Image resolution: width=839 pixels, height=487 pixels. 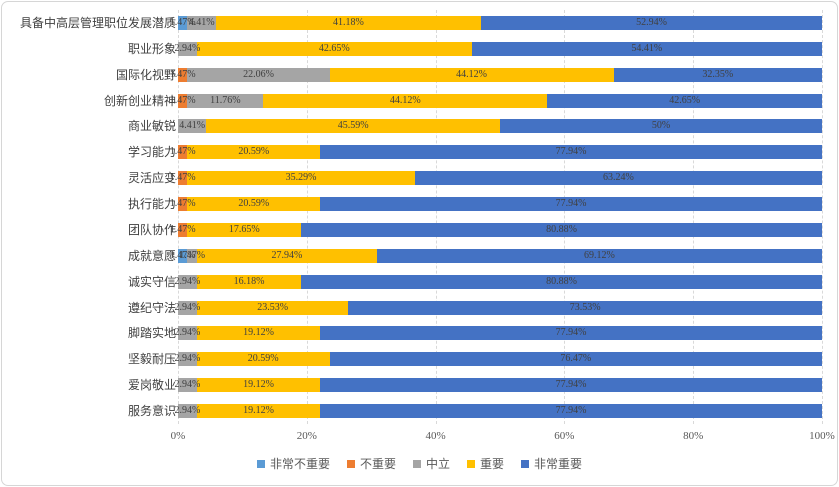 What do you see at coordinates (151, 126) in the screenshot?
I see `category-label: 商业敏锐` at bounding box center [151, 126].